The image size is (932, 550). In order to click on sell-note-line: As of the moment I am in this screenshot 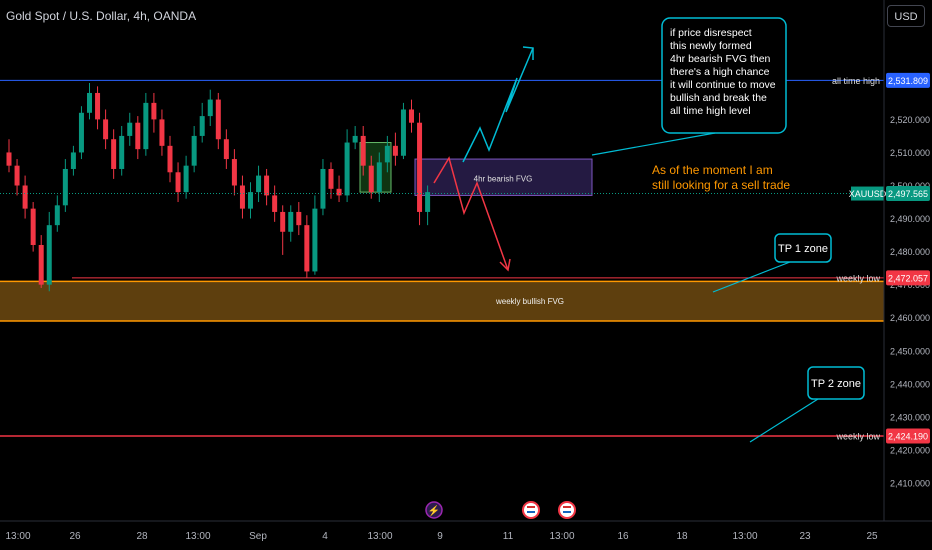, I will do `click(712, 170)`.